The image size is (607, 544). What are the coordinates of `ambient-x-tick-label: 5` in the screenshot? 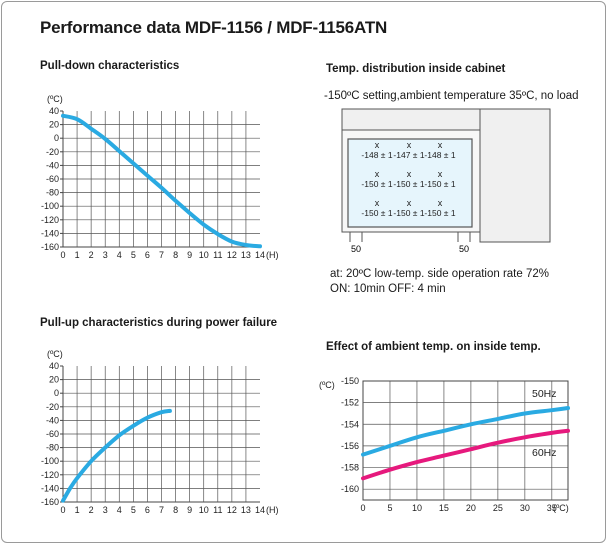 It's located at (389, 508).